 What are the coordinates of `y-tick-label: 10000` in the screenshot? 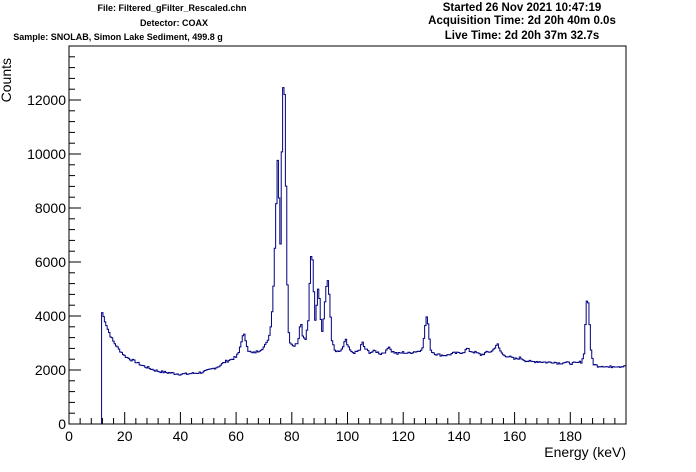 It's located at (46, 154).